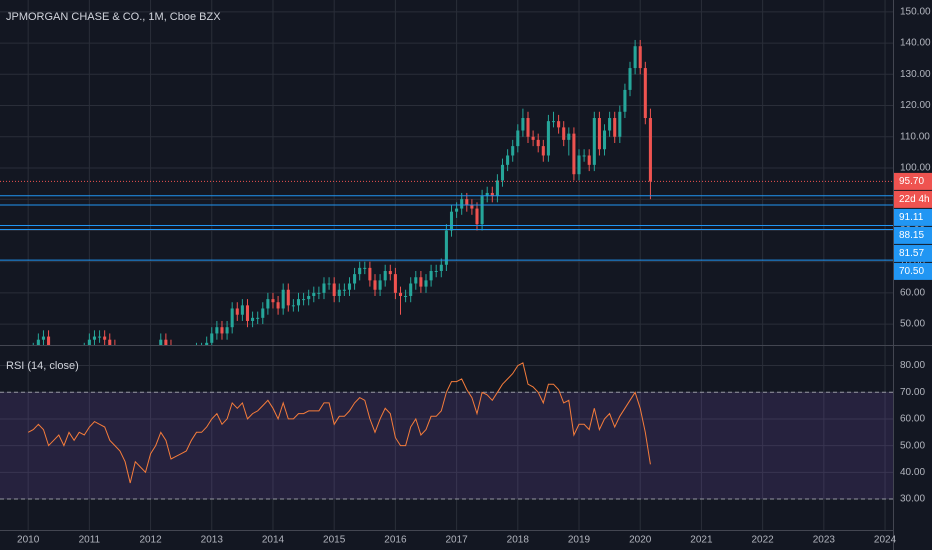 This screenshot has width=932, height=550. Describe the element at coordinates (395, 540) in the screenshot. I see `x-tick-label: 2016` at that location.